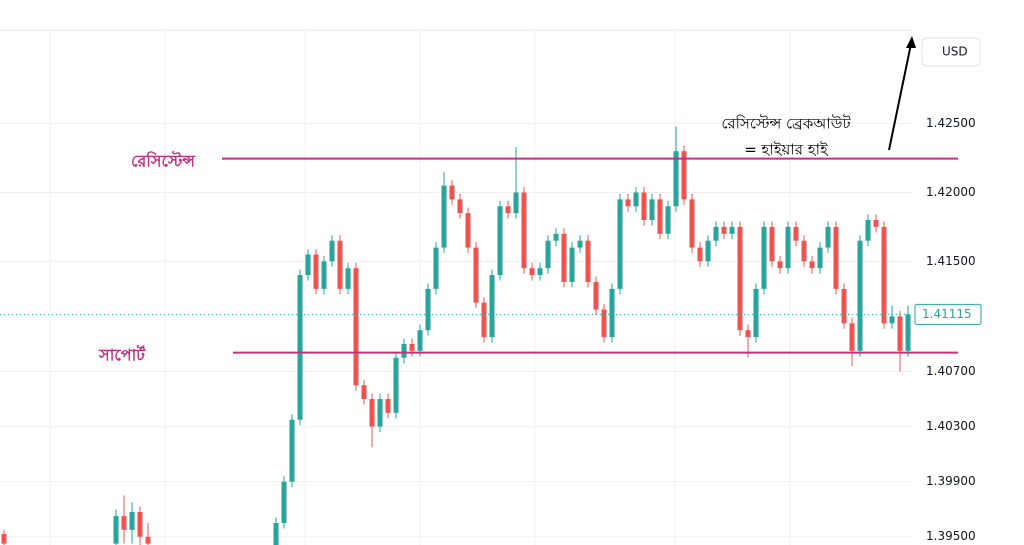 Image resolution: width=1024 pixels, height=545 pixels. I want to click on annotation: রেসিস্টেন্স ব্রেকআউট, so click(786, 124).